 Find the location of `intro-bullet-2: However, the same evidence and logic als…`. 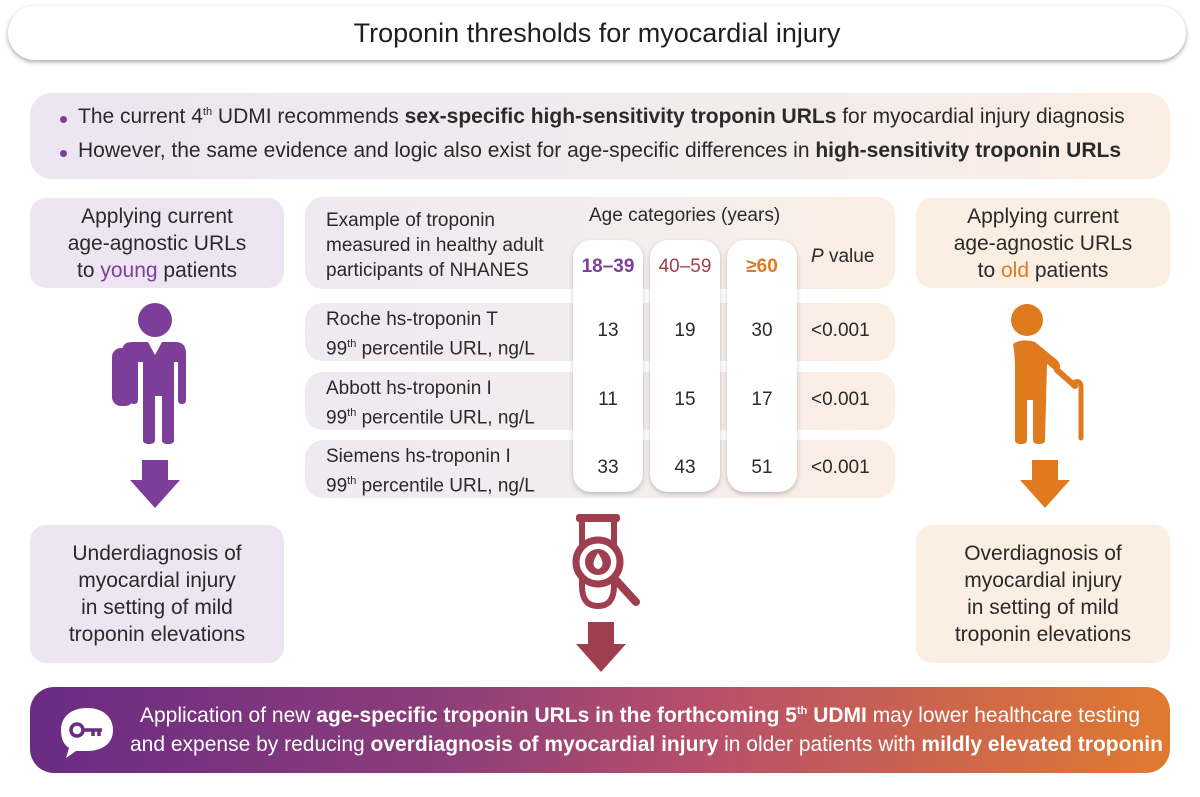

intro-bullet-2: However, the same evidence and logic als… is located at coordinates (599, 151).